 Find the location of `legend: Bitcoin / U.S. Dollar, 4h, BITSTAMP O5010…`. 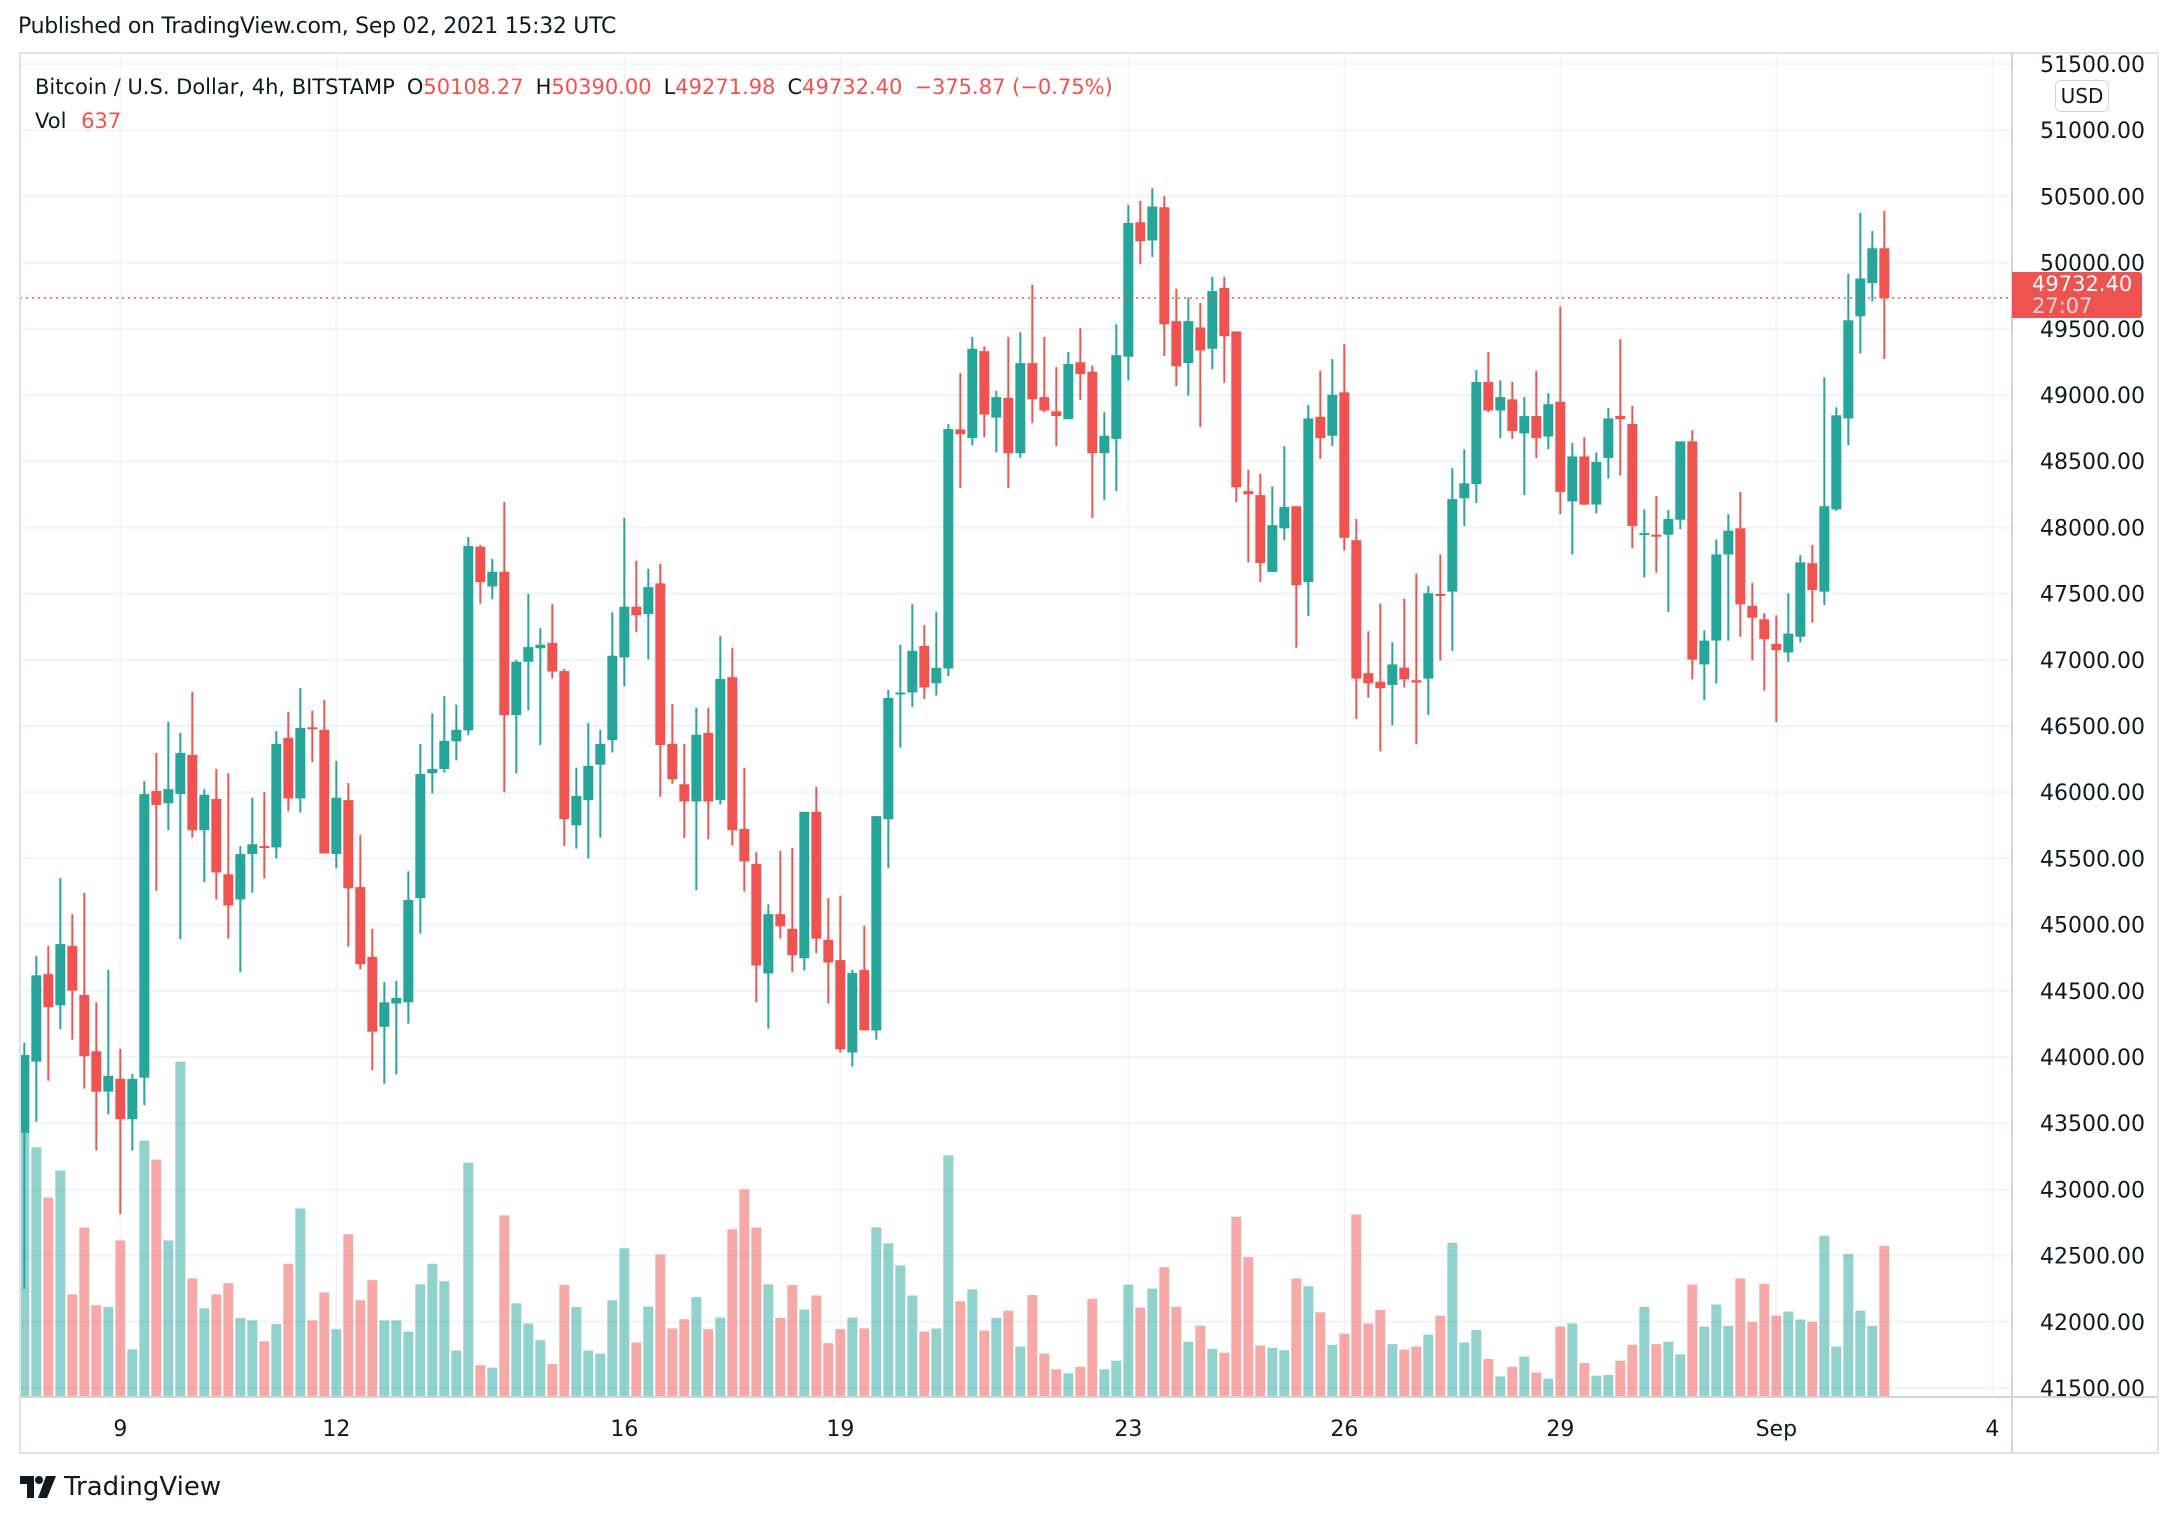

legend: Bitcoin / U.S. Dollar, 4h, BITSTAMP O5010… is located at coordinates (574, 104).